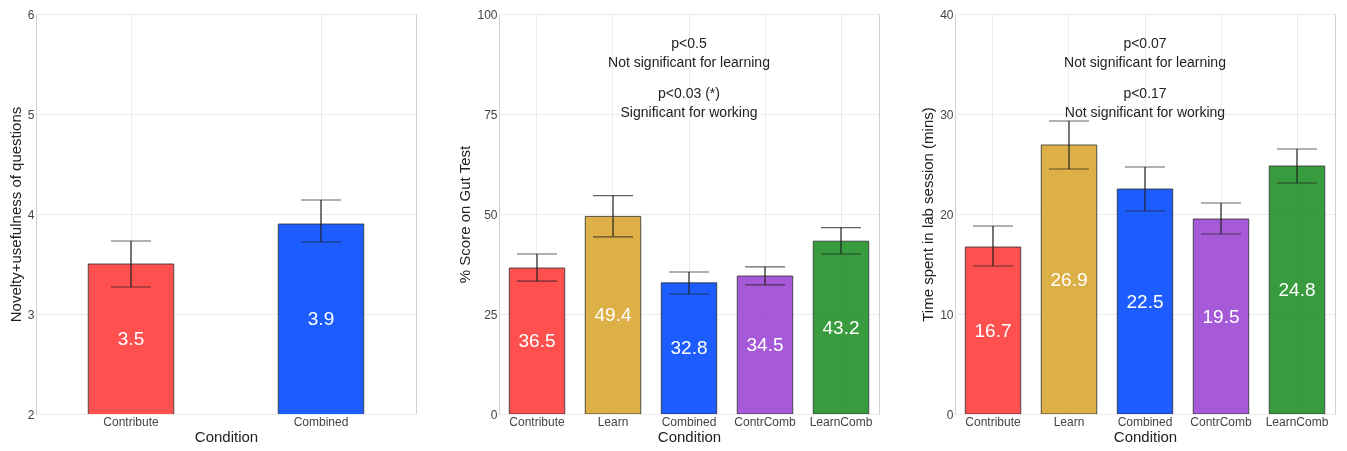 This screenshot has width=1347, height=451. What do you see at coordinates (31, 314) in the screenshot?
I see `y-tick-label: 3` at bounding box center [31, 314].